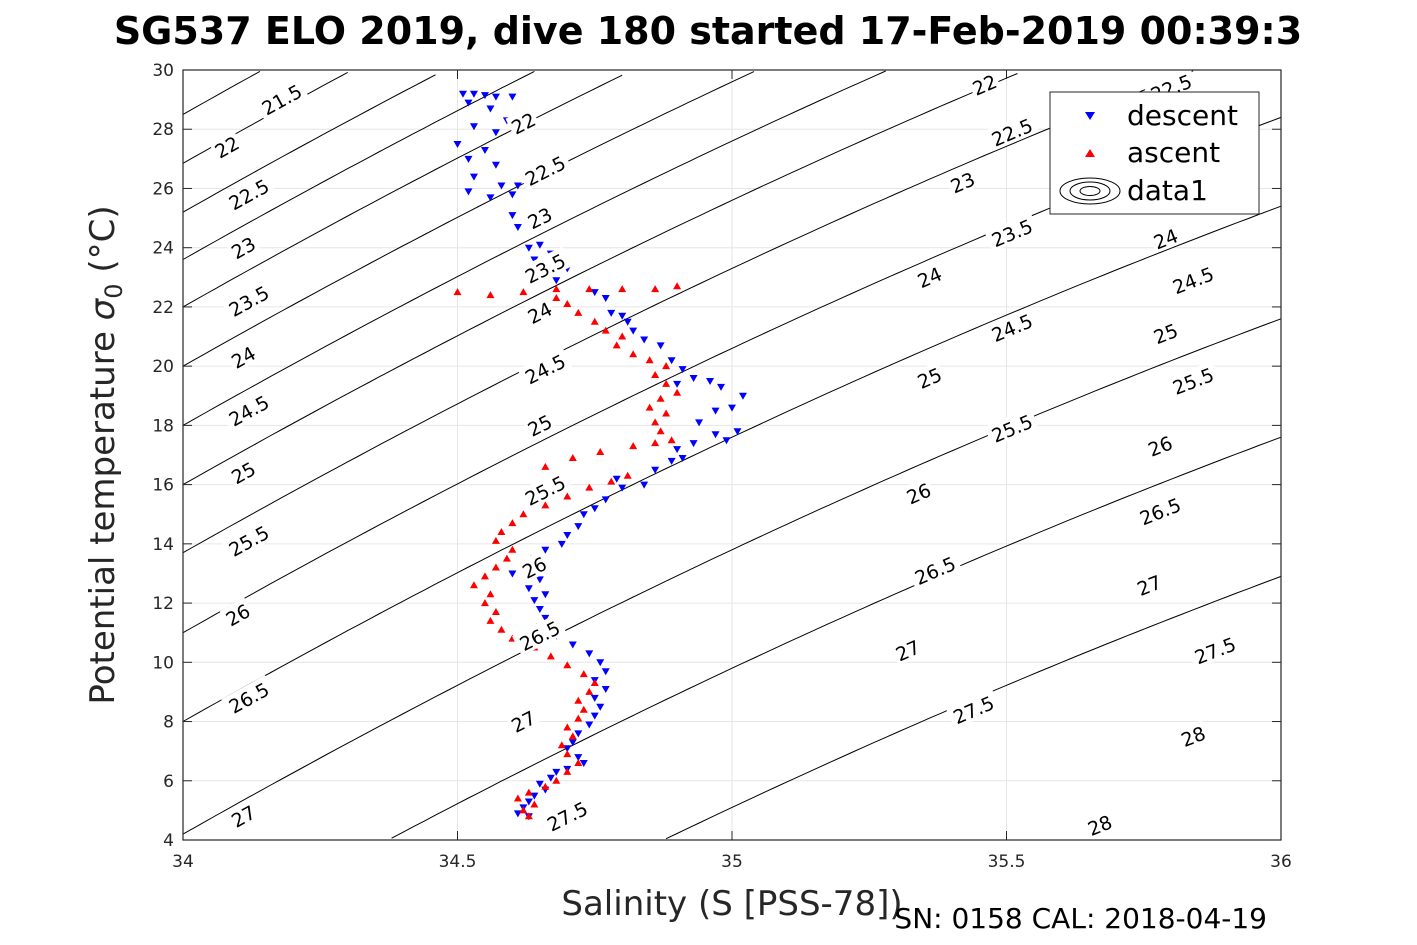 The width and height of the screenshot is (1417, 945). What do you see at coordinates (1173, 152) in the screenshot?
I see `legend-ascent-label: ascent` at bounding box center [1173, 152].